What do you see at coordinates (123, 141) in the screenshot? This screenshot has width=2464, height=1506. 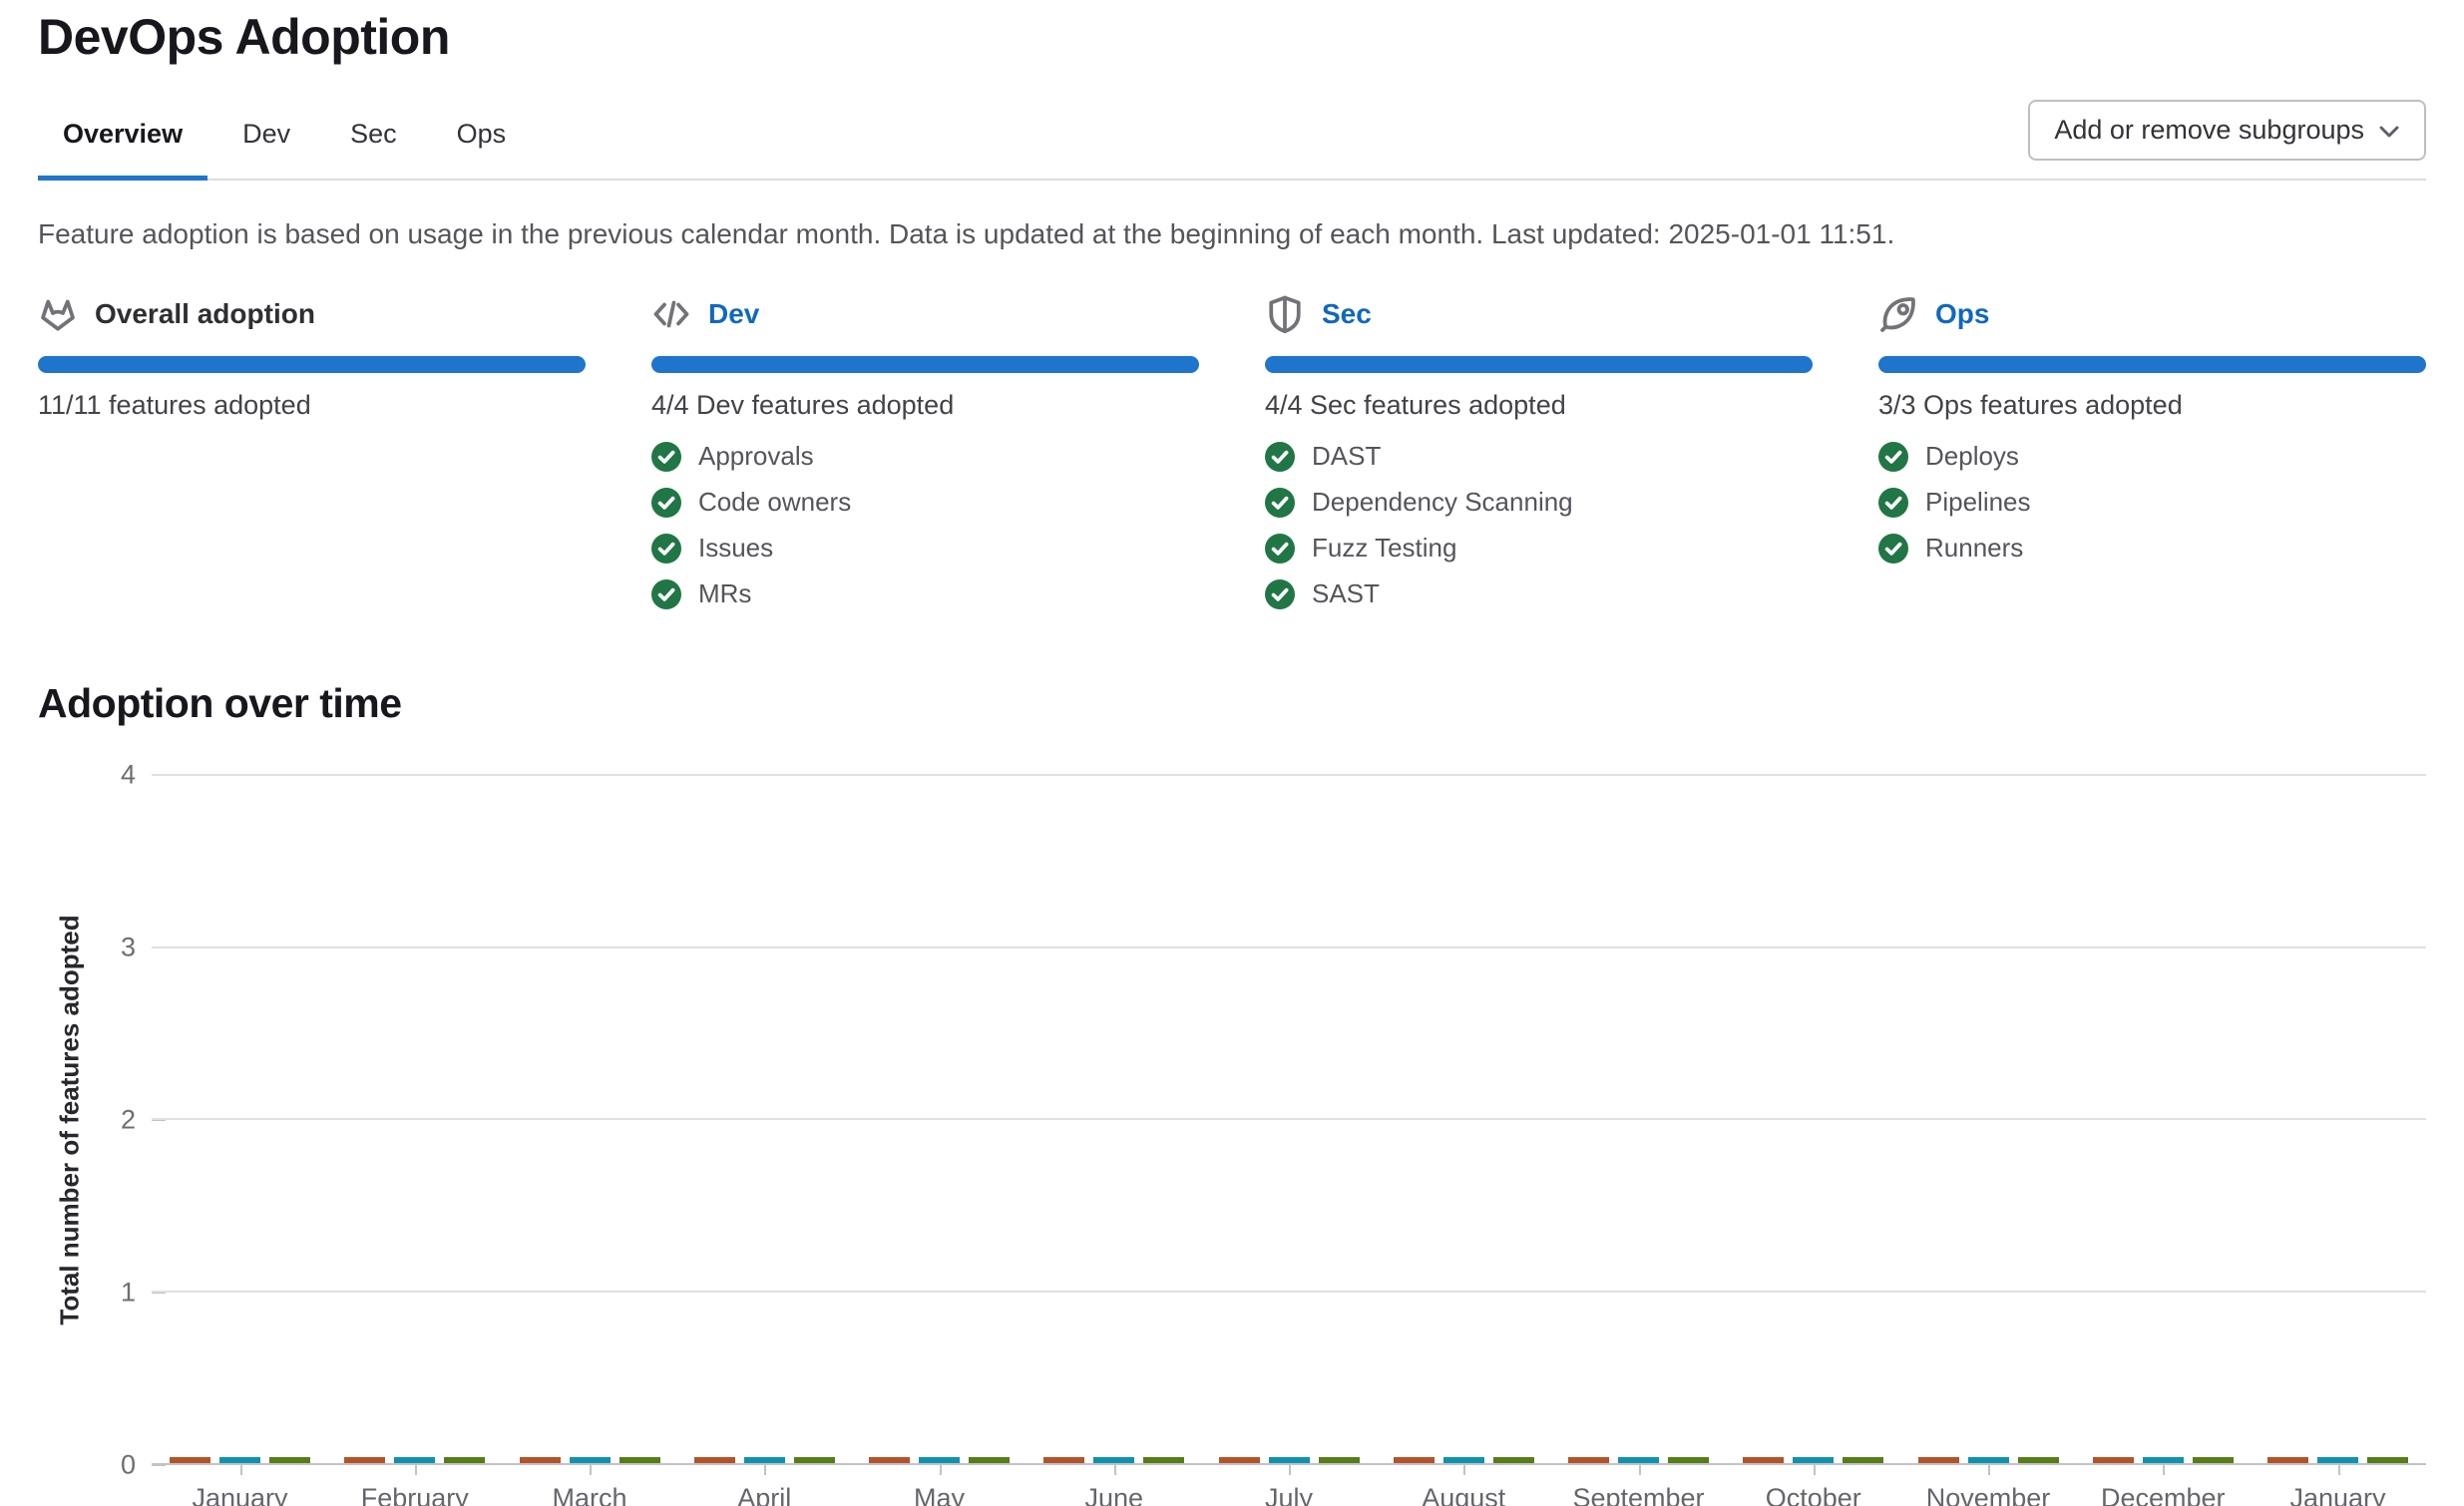 I see `tab-overview: Overview` at bounding box center [123, 141].